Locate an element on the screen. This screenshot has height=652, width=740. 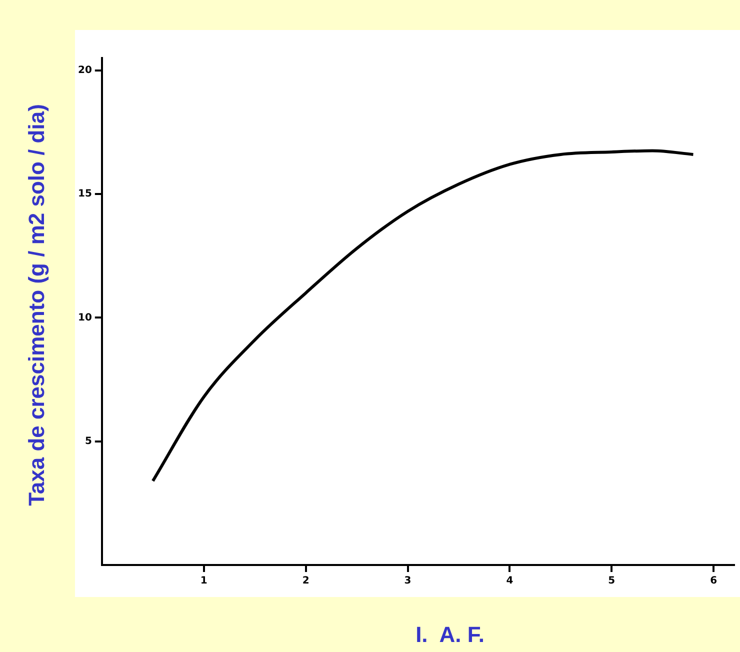
x-tick-label: 4 is located at coordinates (510, 581).